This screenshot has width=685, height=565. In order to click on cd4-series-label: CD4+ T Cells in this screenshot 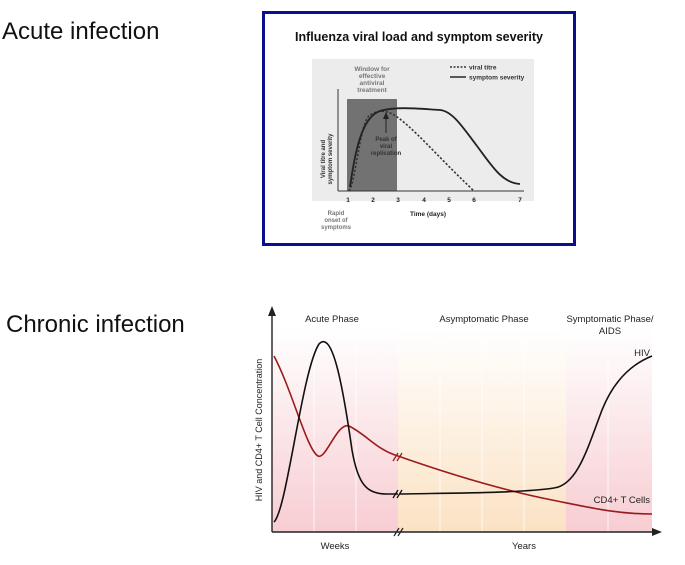, I will do `click(622, 500)`.